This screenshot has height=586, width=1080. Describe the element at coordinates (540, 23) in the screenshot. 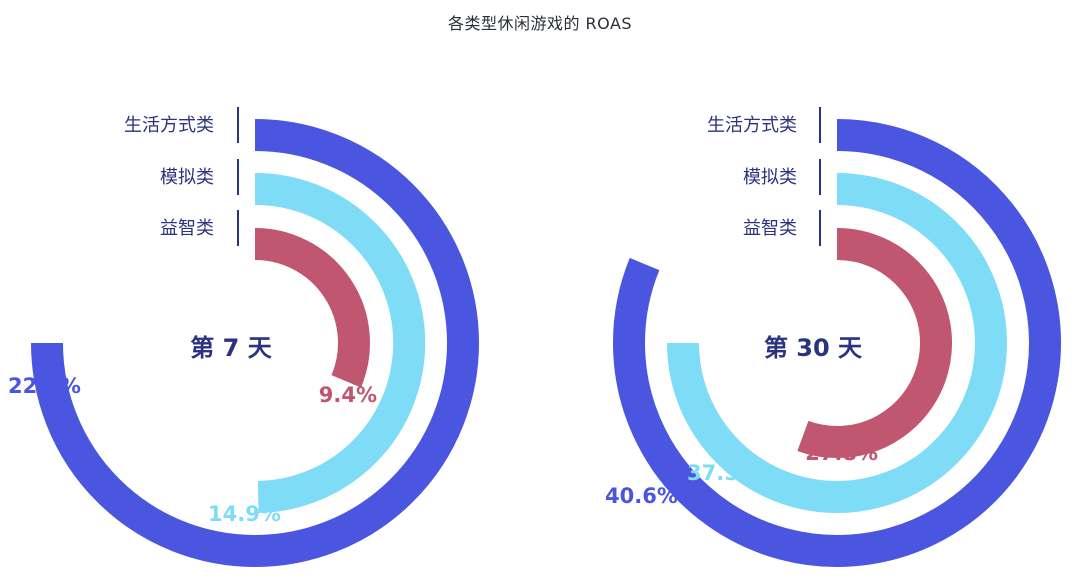

I see `chart-title: 各类型休闲游戏的 ROAS` at that location.